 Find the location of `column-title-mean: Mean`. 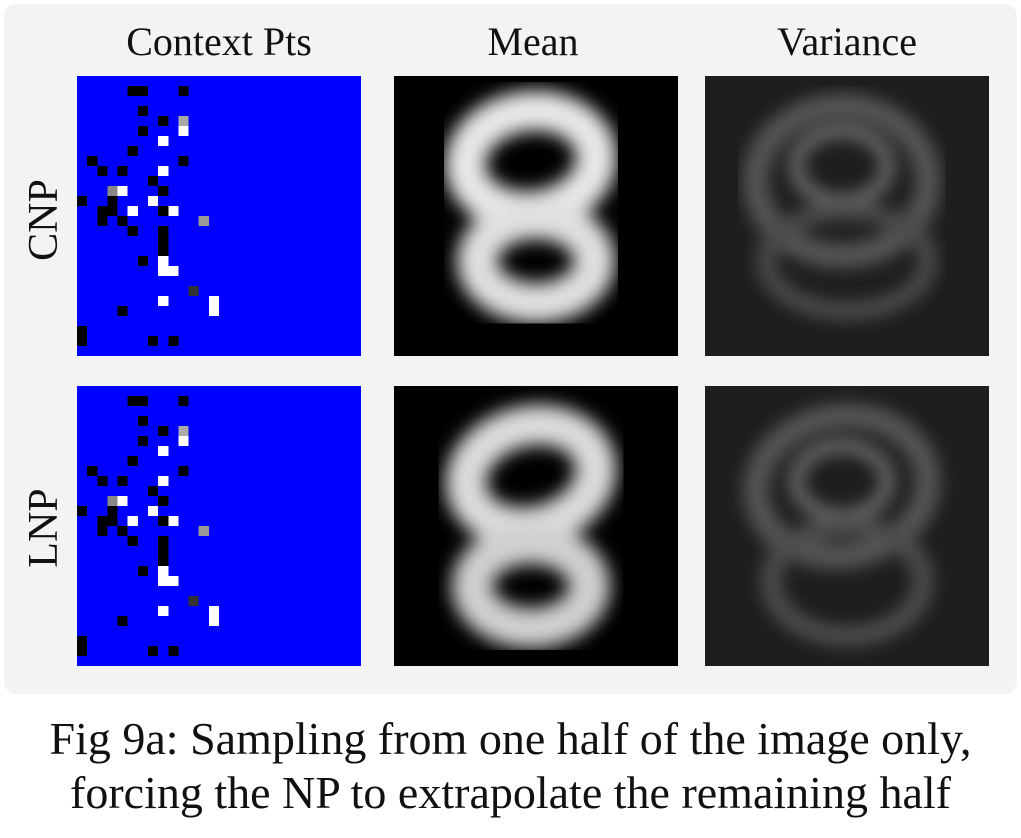

column-title-mean: Mean is located at coordinates (533, 41).